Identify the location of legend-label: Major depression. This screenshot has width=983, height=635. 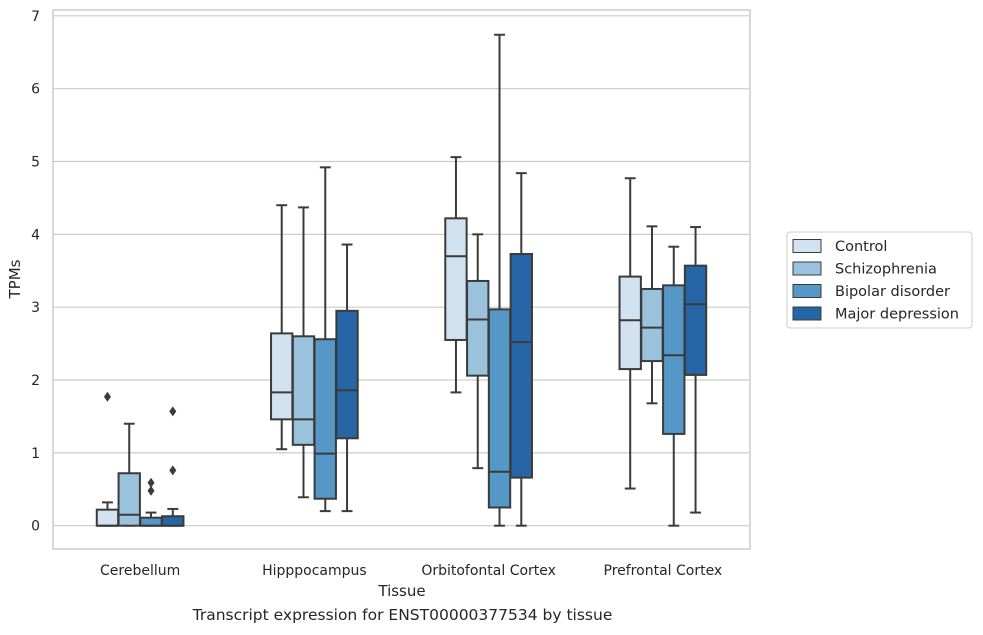
(897, 315).